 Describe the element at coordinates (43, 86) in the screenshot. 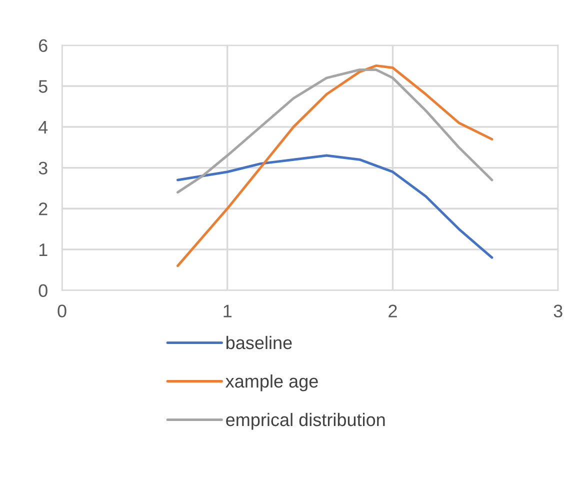

I see `y-tick-label: 5` at that location.